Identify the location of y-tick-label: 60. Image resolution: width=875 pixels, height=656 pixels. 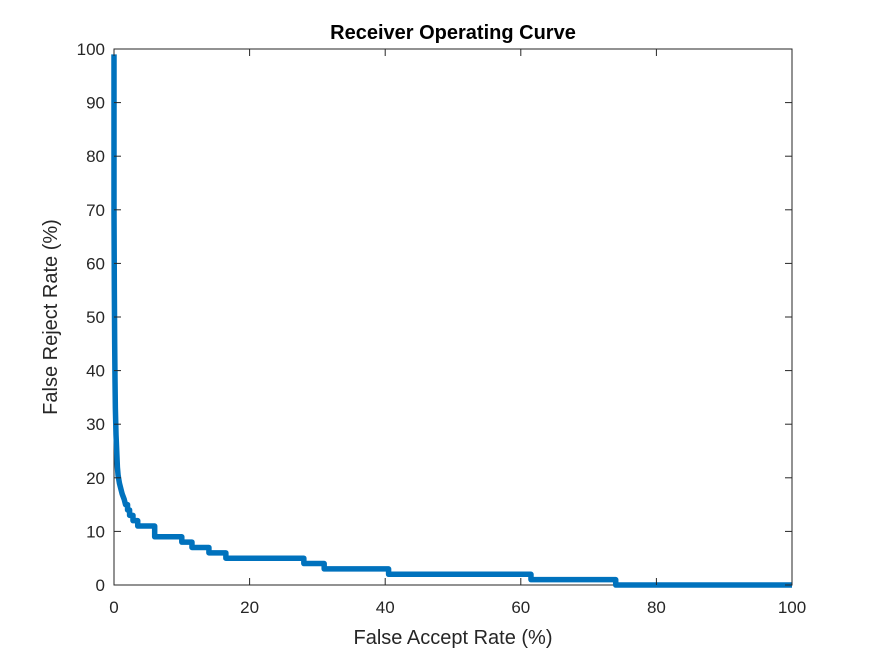
(95, 263).